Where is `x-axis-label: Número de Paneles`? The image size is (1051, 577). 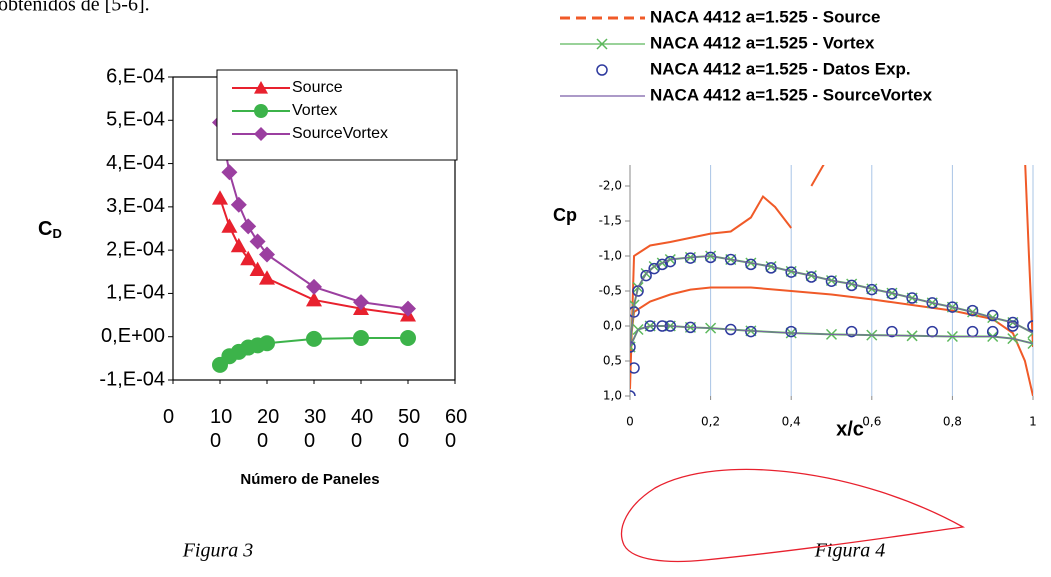
x-axis-label: Número de Paneles is located at coordinates (309, 479).